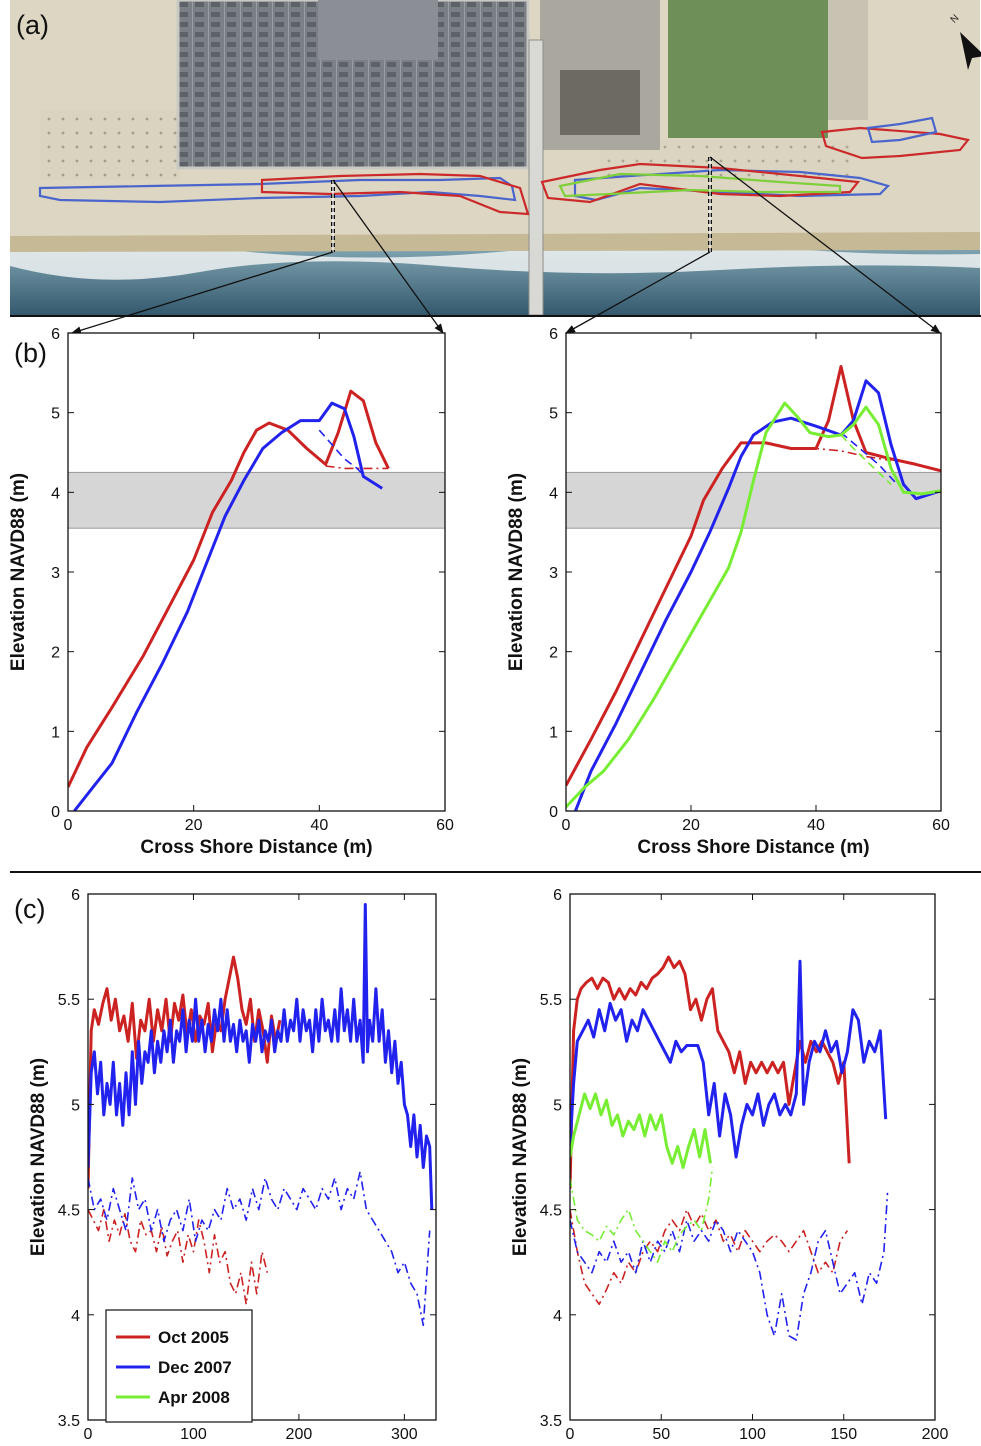 The width and height of the screenshot is (981, 1446). I want to click on berm-outline-oct2005-east, so click(700, 183).